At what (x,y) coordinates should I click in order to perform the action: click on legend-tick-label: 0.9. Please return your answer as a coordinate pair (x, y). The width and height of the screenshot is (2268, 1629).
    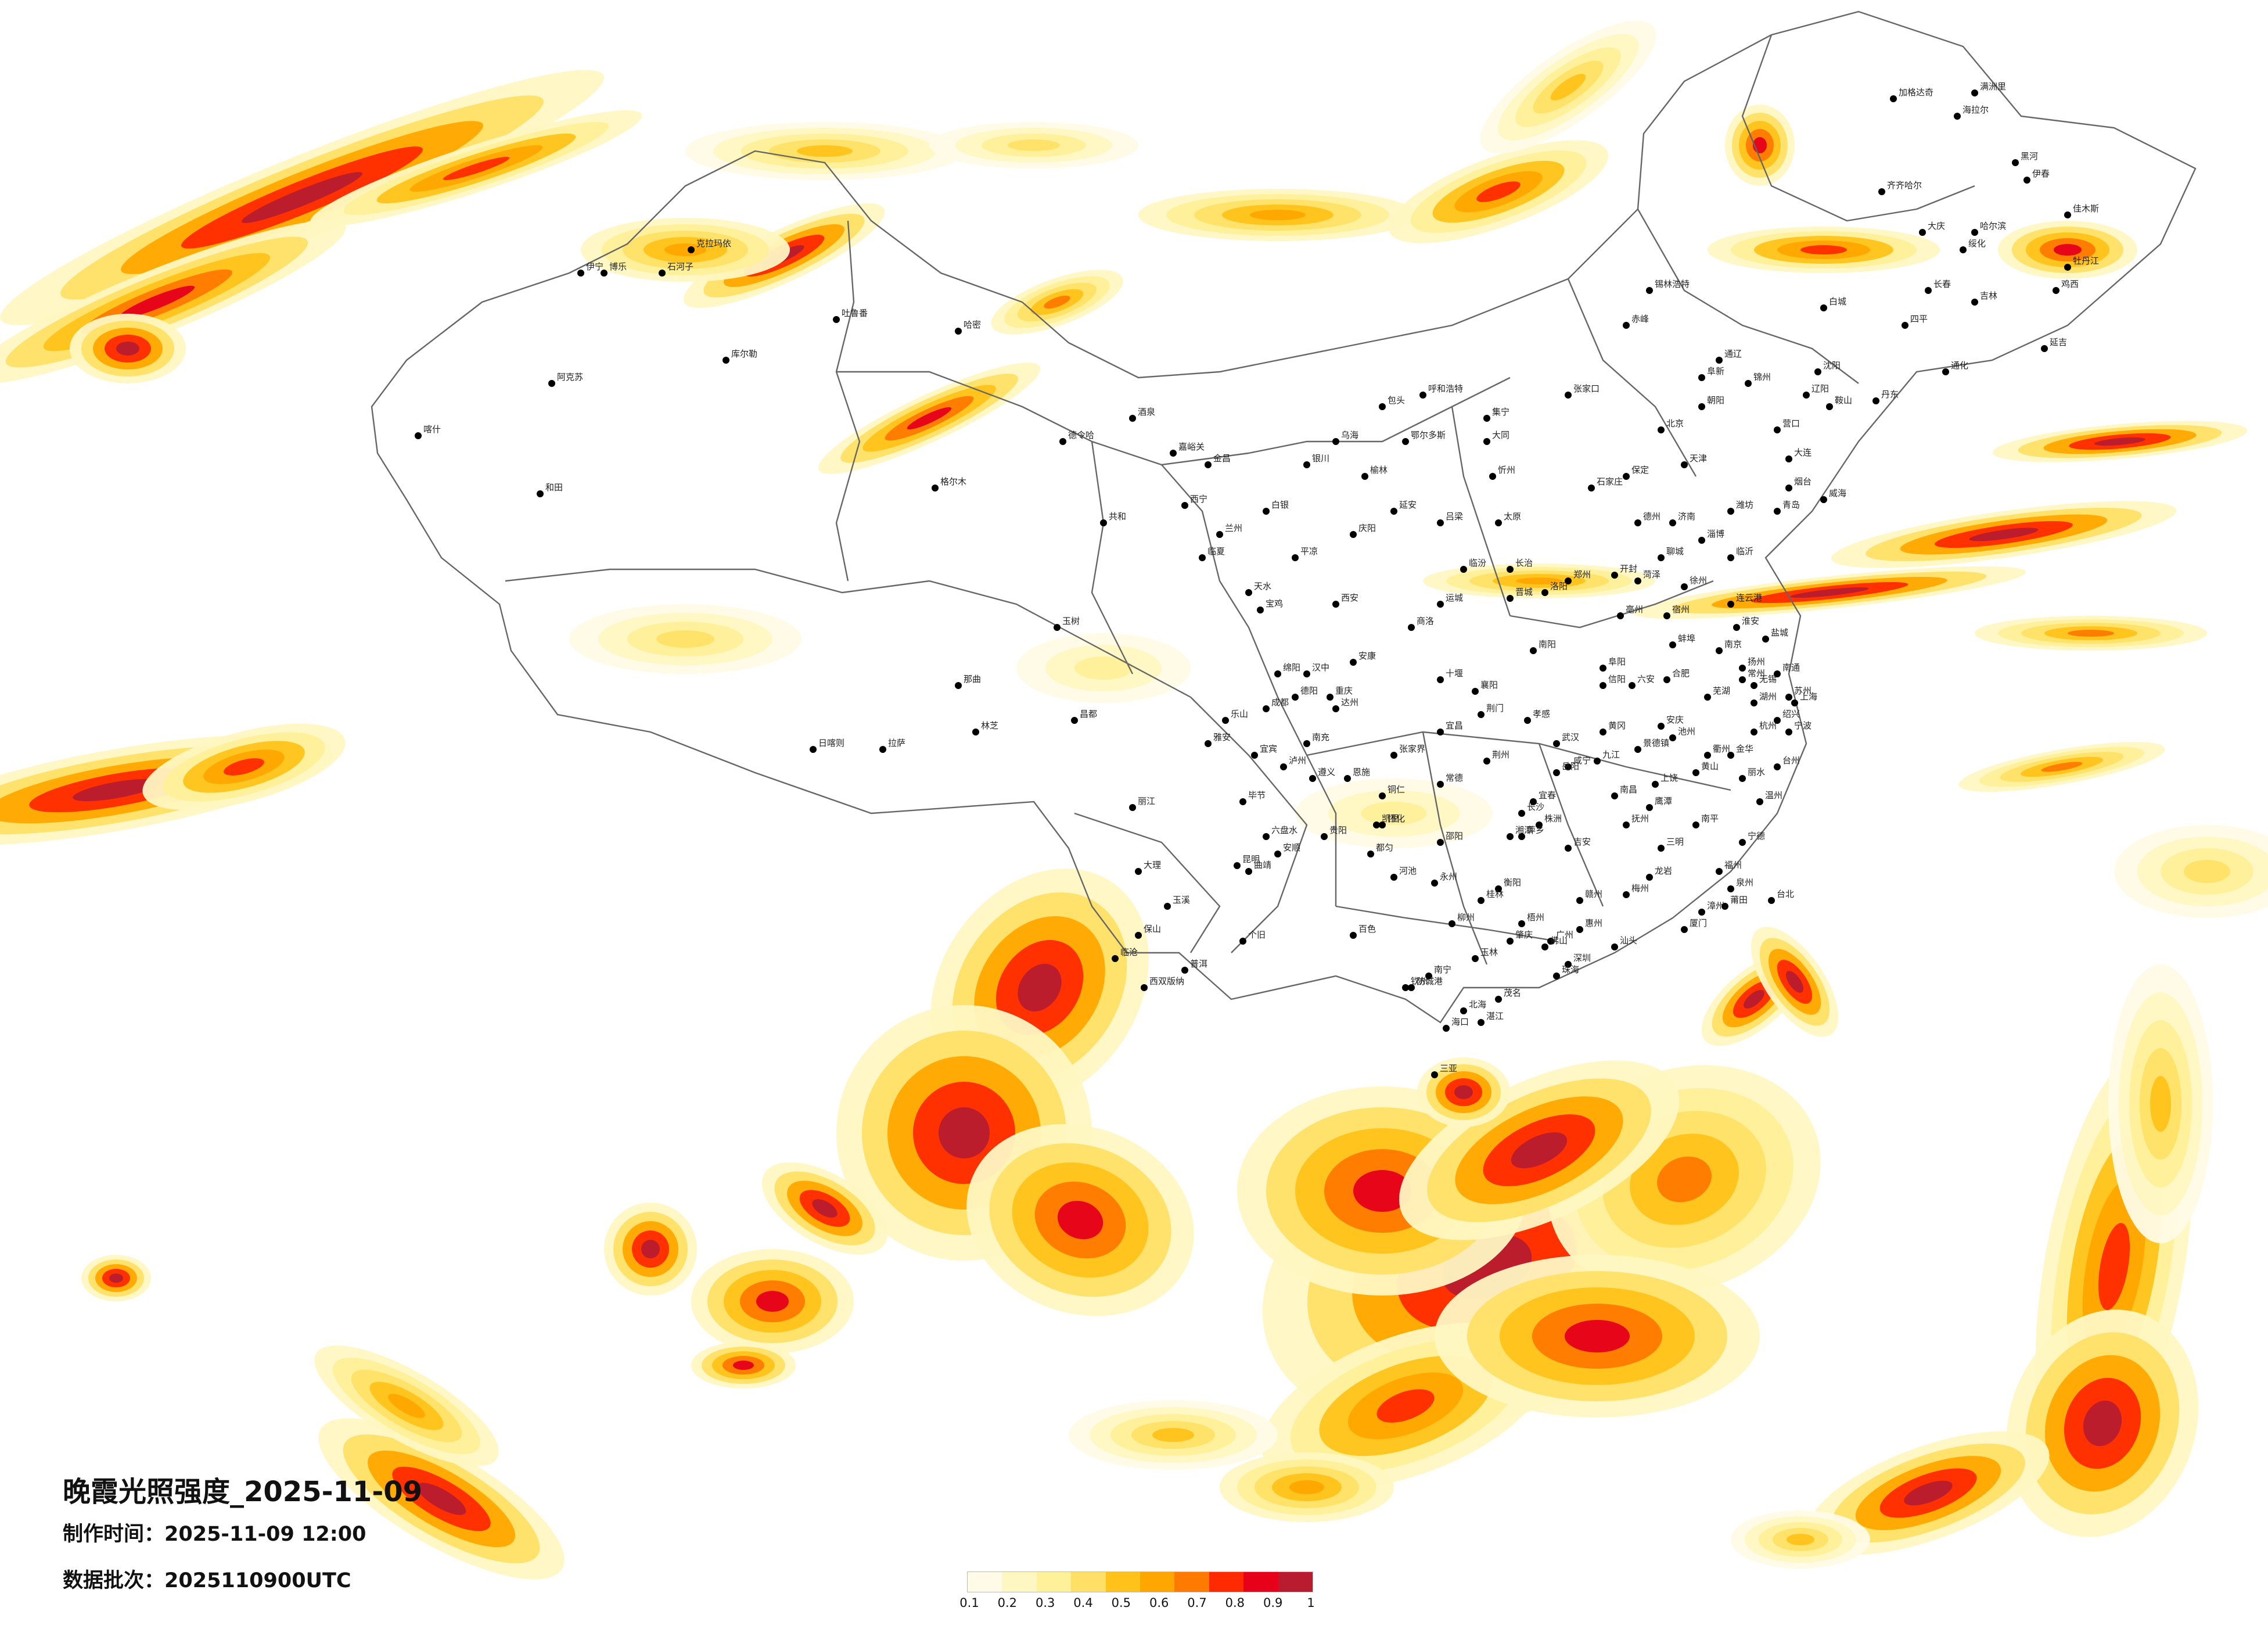
    Looking at the image, I should click on (1273, 1603).